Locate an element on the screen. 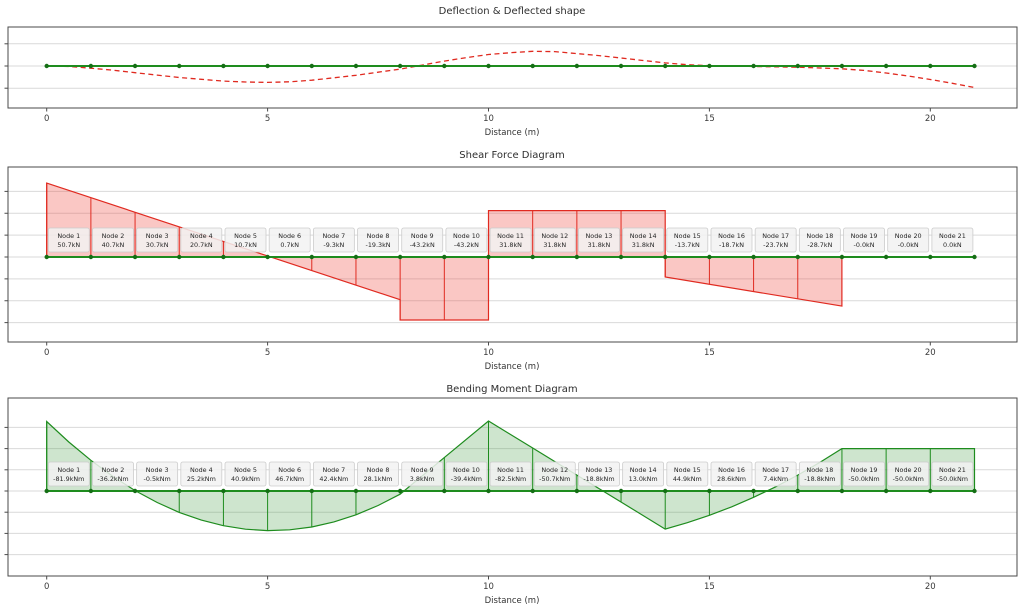 This screenshot has height=614, width=1024. node-label-value: 20.7kN is located at coordinates (201, 245).